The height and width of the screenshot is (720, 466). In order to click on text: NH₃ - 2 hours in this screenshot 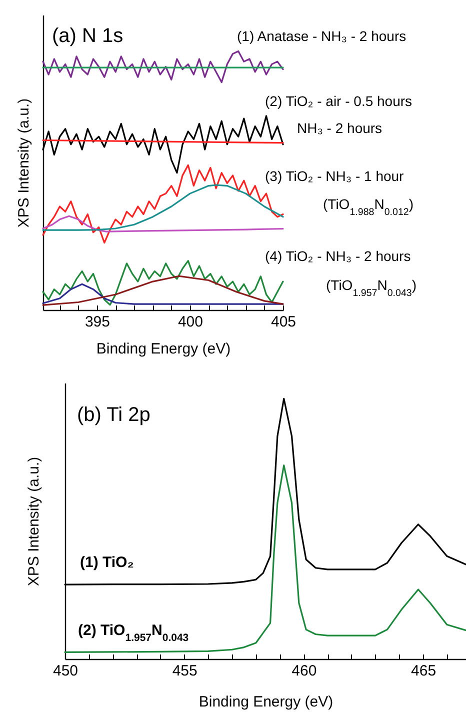, I will do `click(339, 128)`.